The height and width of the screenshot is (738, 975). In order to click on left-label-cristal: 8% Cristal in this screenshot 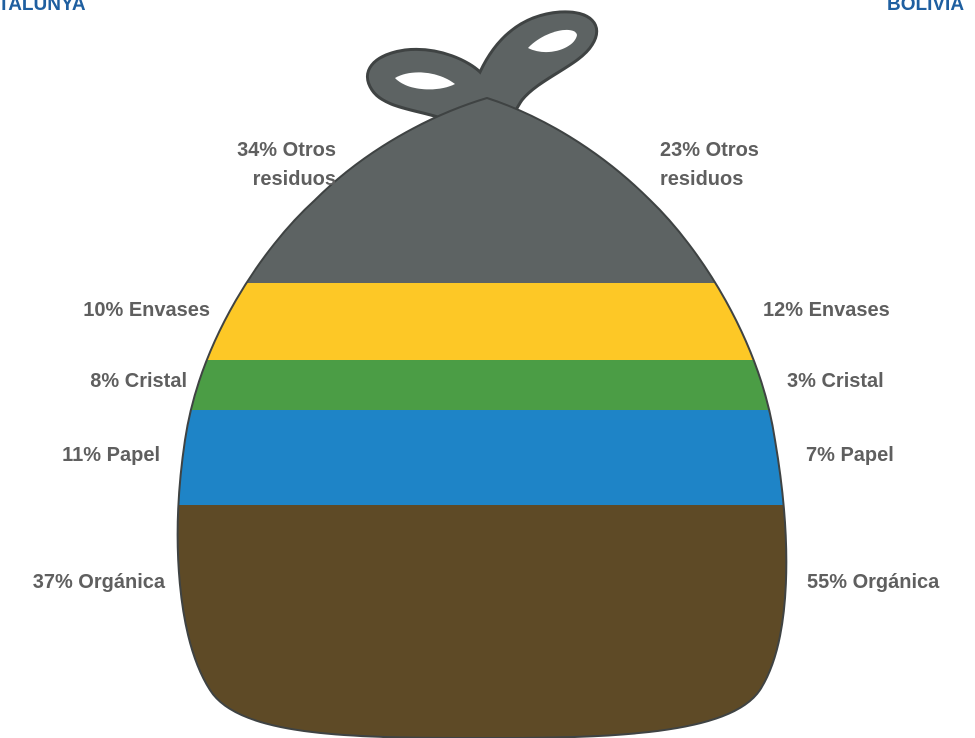, I will do `click(138, 381)`.